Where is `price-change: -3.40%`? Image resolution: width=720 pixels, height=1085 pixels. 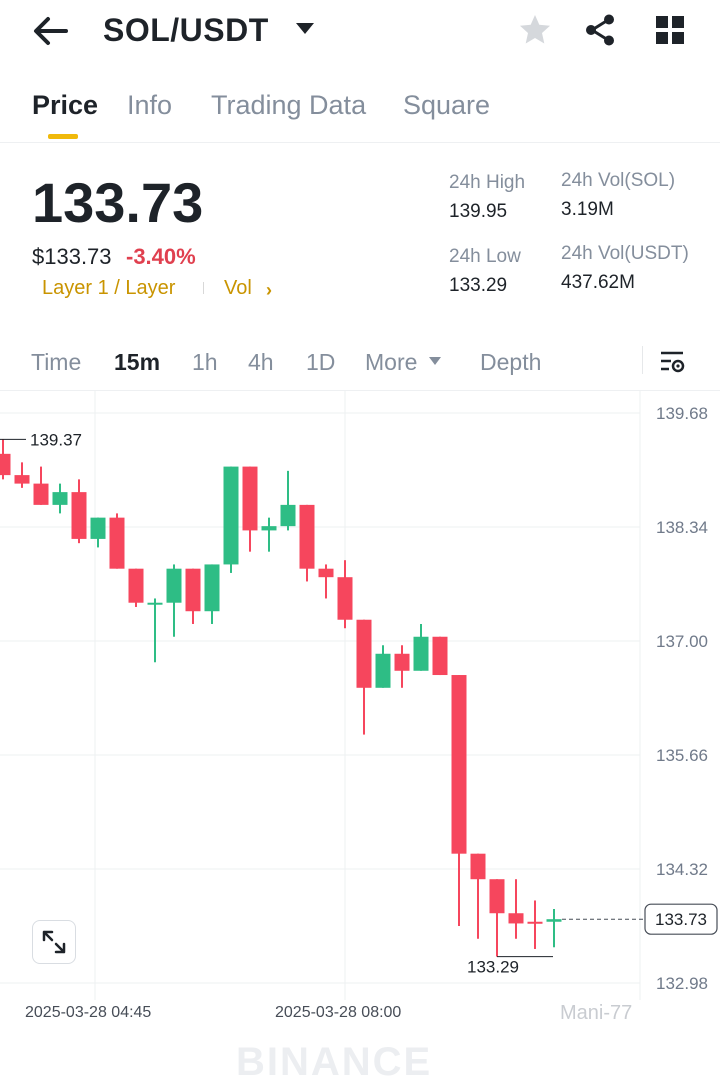
price-change: -3.40% is located at coordinates (161, 256).